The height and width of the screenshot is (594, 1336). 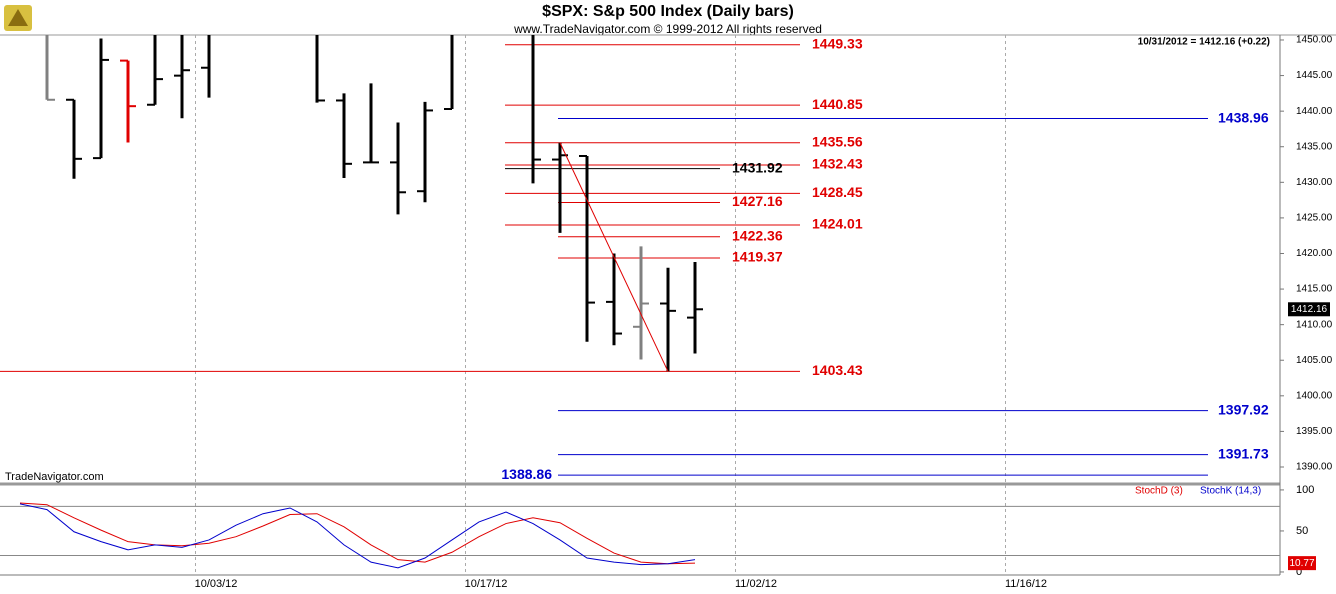 I want to click on y-tick-label: 1420.00, so click(x=1314, y=253).